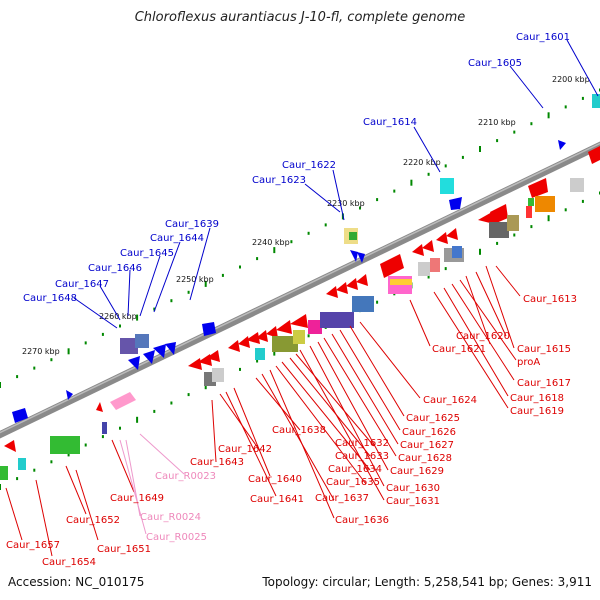  What do you see at coordinates (483, 336) in the screenshot?
I see `gene-label: Caur_1620` at bounding box center [483, 336].